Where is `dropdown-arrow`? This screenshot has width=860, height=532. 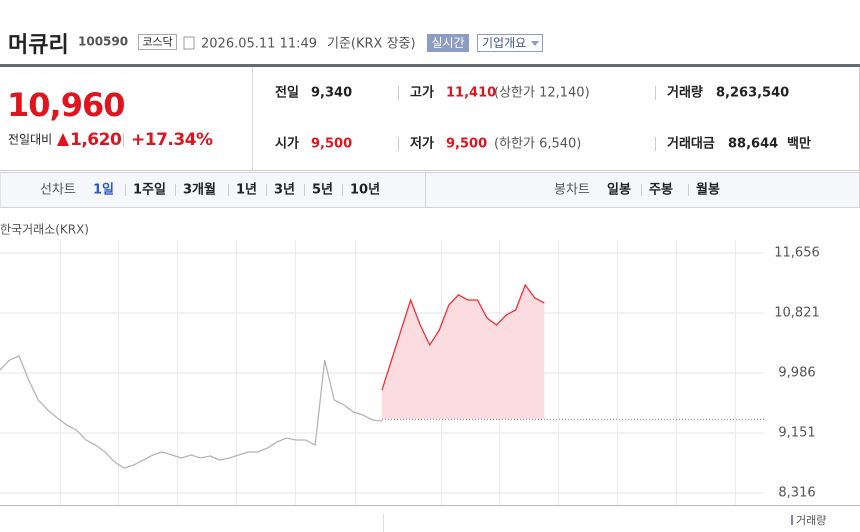 dropdown-arrow is located at coordinates (535, 43).